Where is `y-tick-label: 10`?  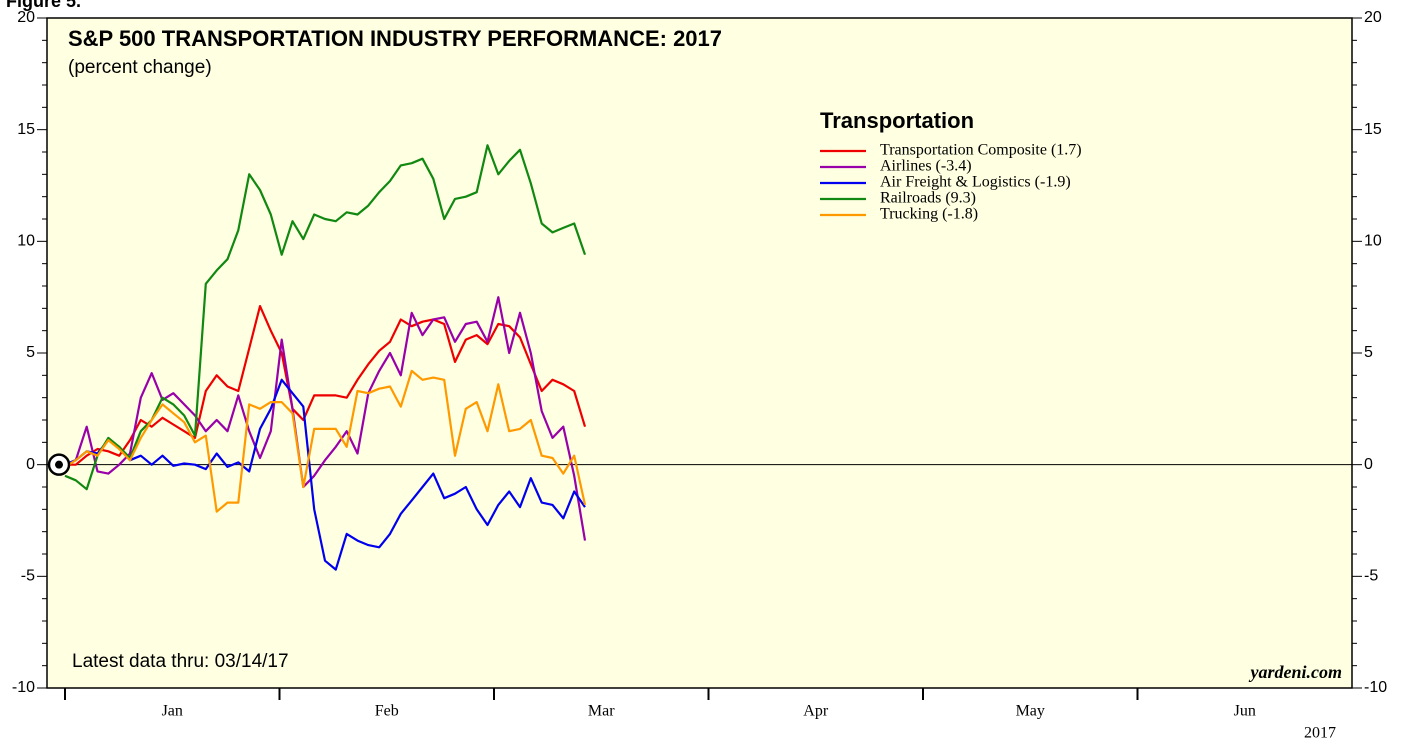
y-tick-label: 10 is located at coordinates (26, 241).